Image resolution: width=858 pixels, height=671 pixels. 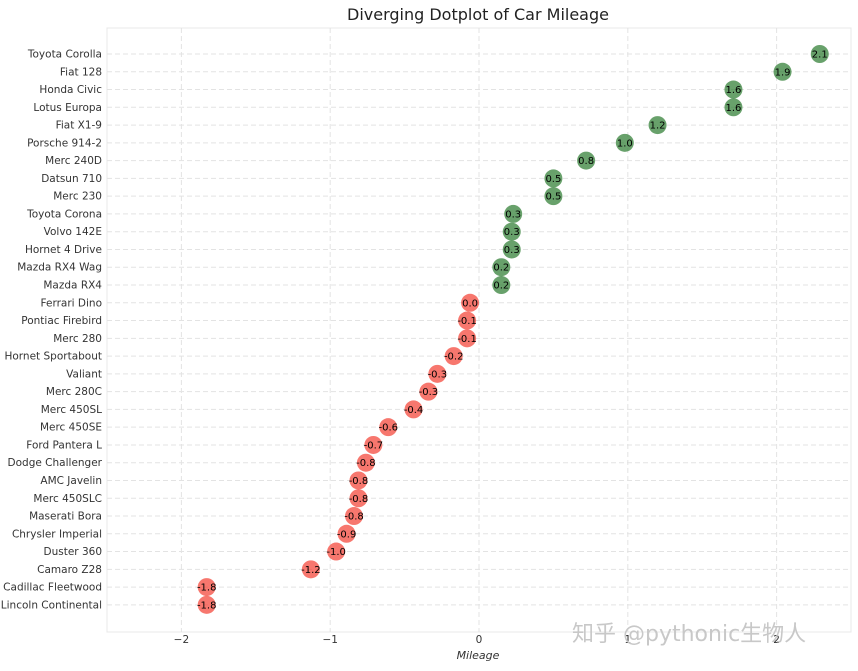 I want to click on y-tick-label: Chrysler Imperial, so click(x=57, y=534).